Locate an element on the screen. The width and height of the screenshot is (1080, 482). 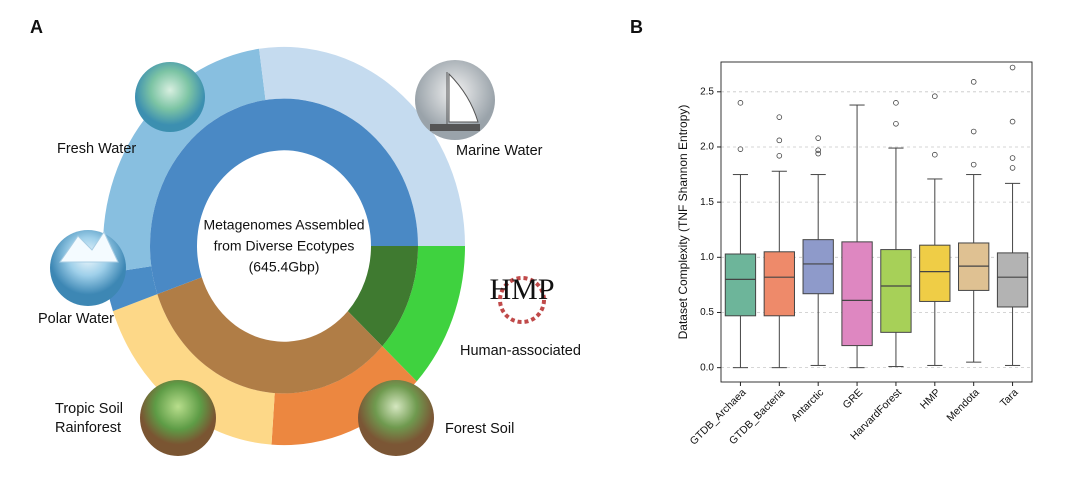
category-label: Tropic Soil Rainforest is located at coordinates (89, 418).